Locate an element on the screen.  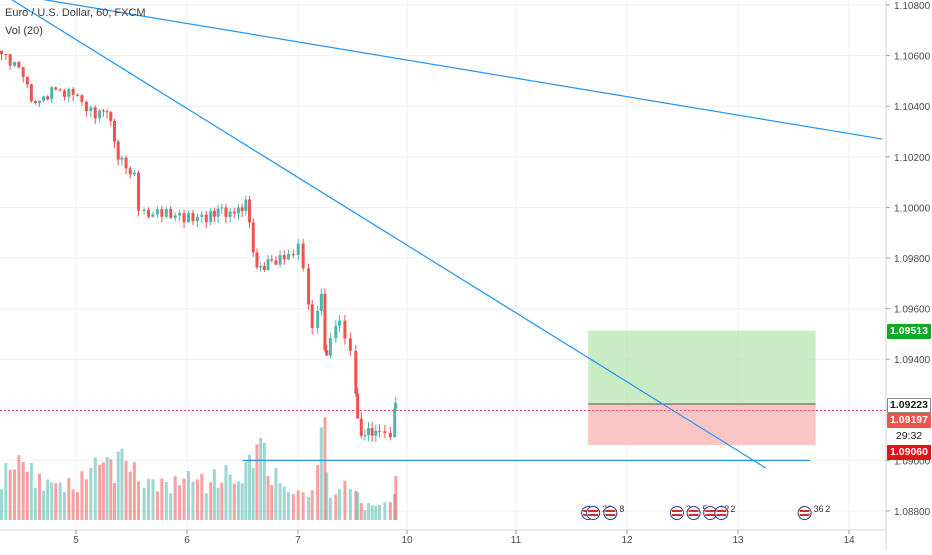
flag-icon-circle is located at coordinates (610, 513).